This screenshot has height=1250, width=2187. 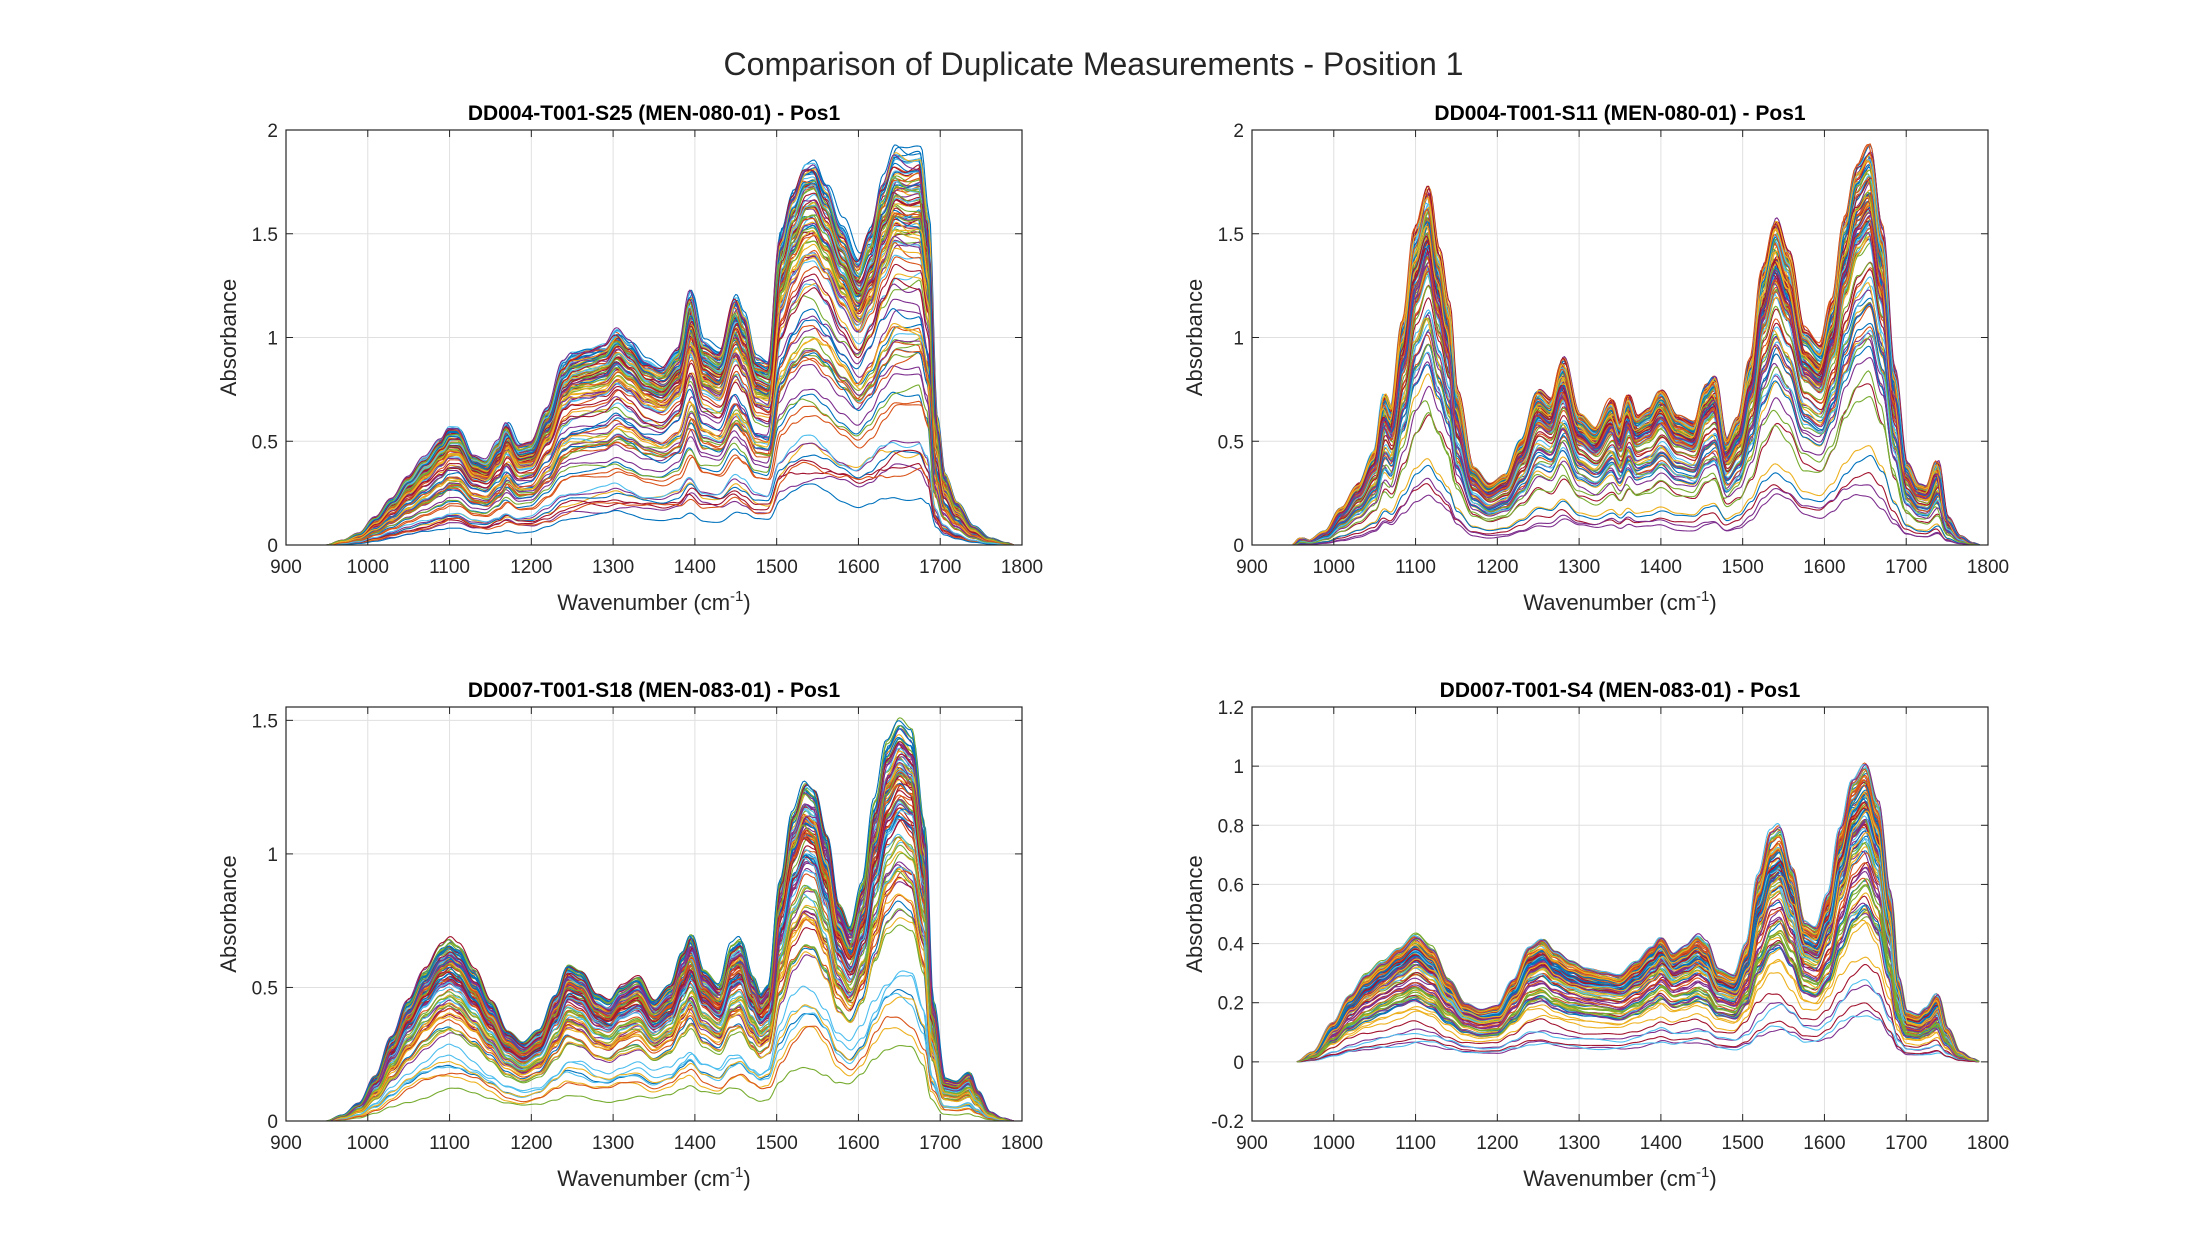 What do you see at coordinates (695, 1143) in the screenshot?
I see `x-tick-label: 1400` at bounding box center [695, 1143].